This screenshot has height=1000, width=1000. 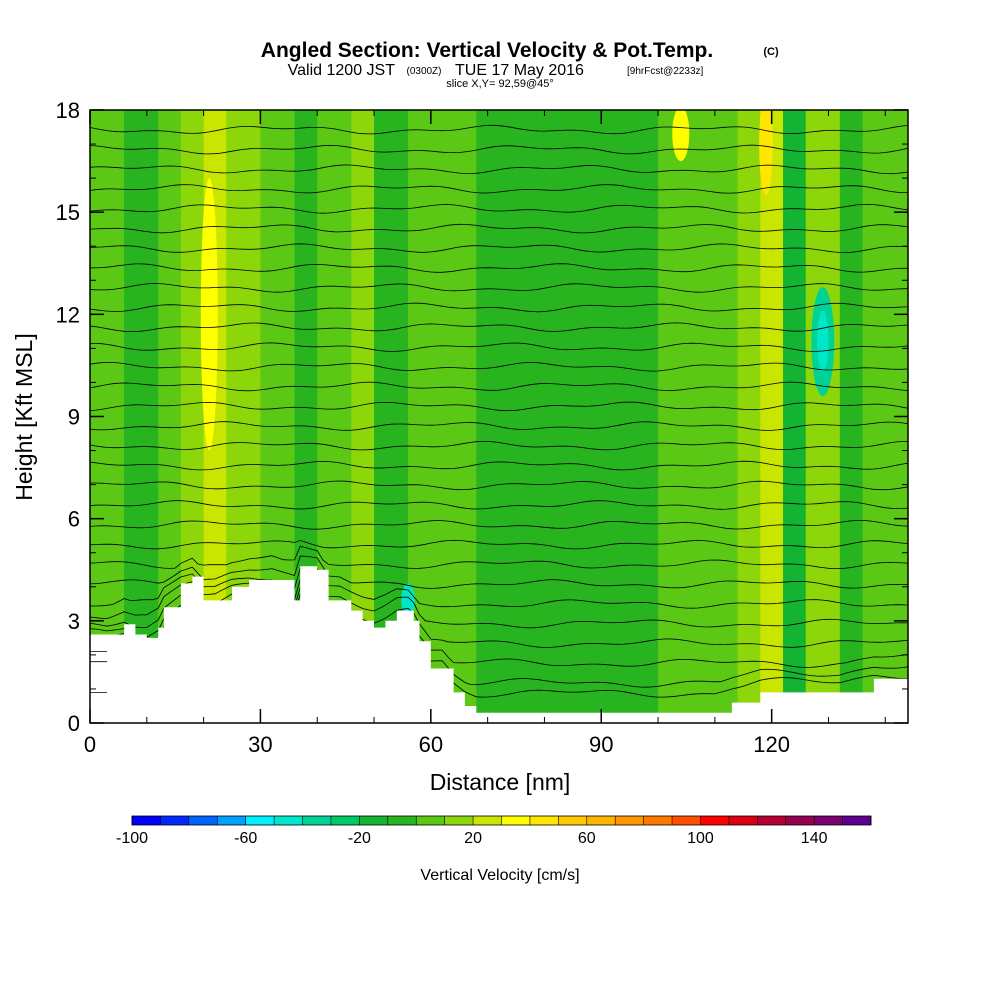 I want to click on y-tick-label: 15, so click(x=68, y=212).